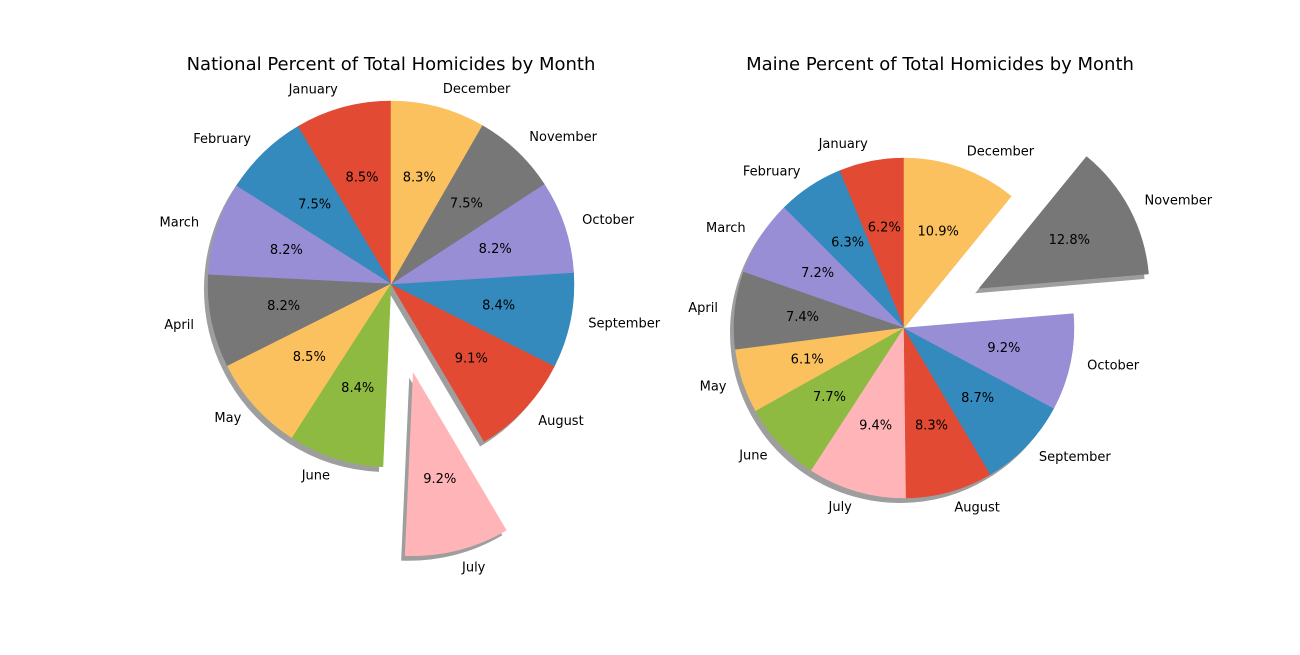  What do you see at coordinates (180, 223) in the screenshot?
I see `national-label-march: March` at bounding box center [180, 223].